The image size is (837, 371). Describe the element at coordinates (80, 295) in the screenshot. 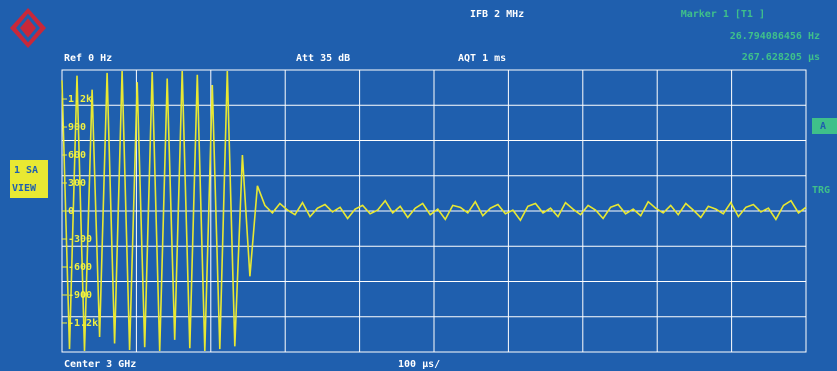

I see `y-tick-label: -900` at that location.